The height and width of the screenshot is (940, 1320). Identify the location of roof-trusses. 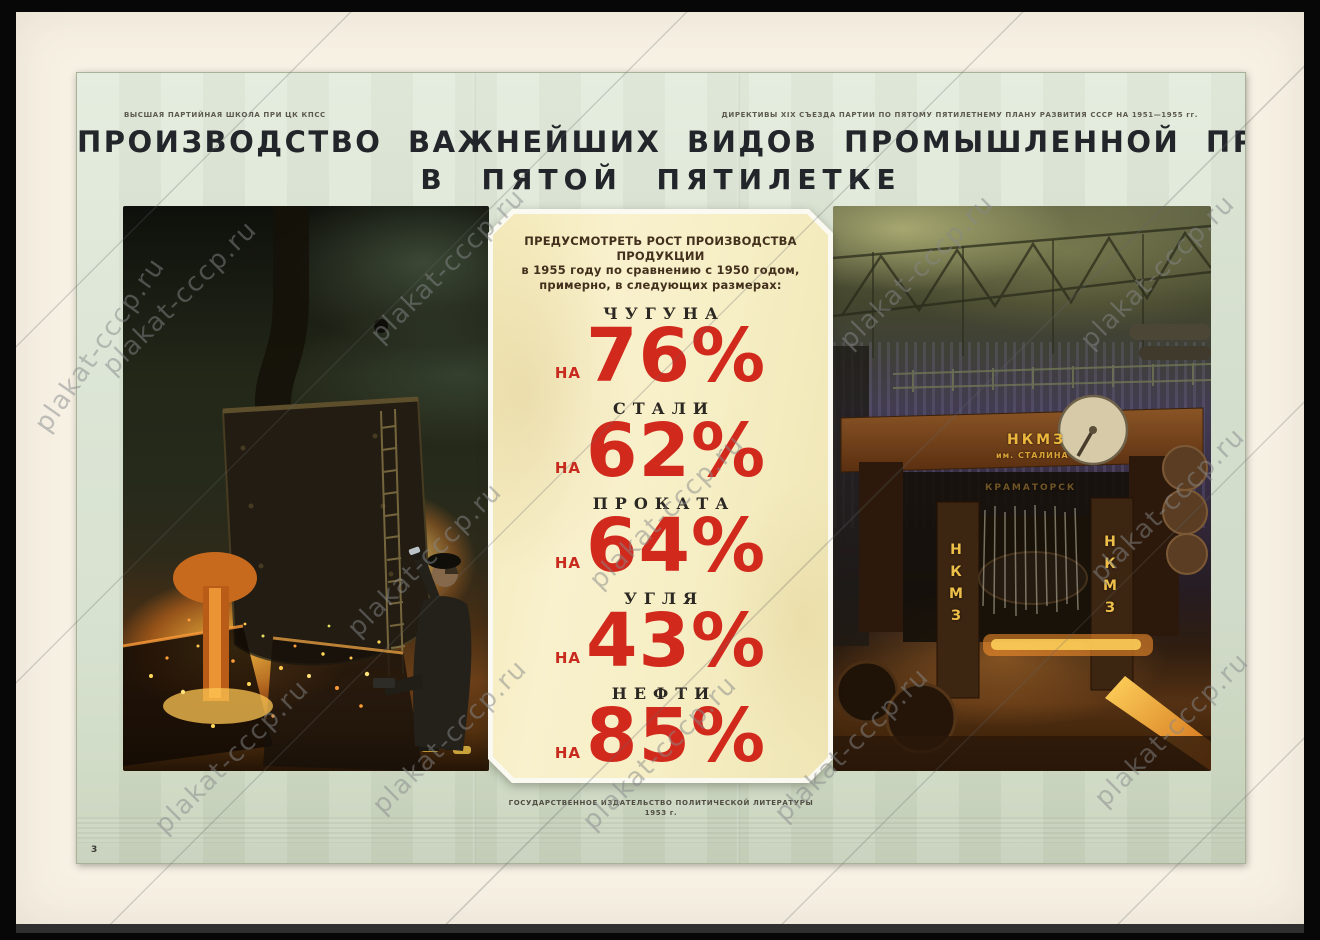
(1022, 271).